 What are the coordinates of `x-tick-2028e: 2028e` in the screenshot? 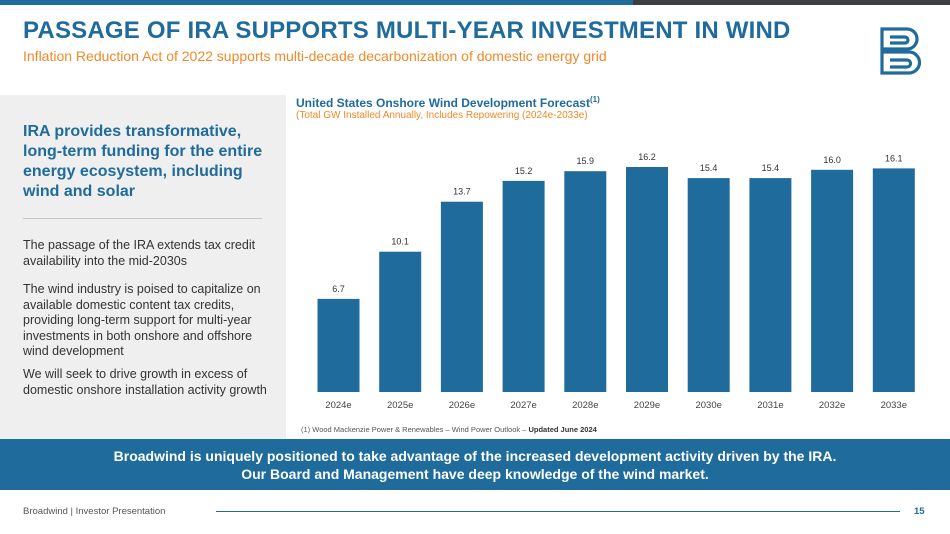 It's located at (585, 405).